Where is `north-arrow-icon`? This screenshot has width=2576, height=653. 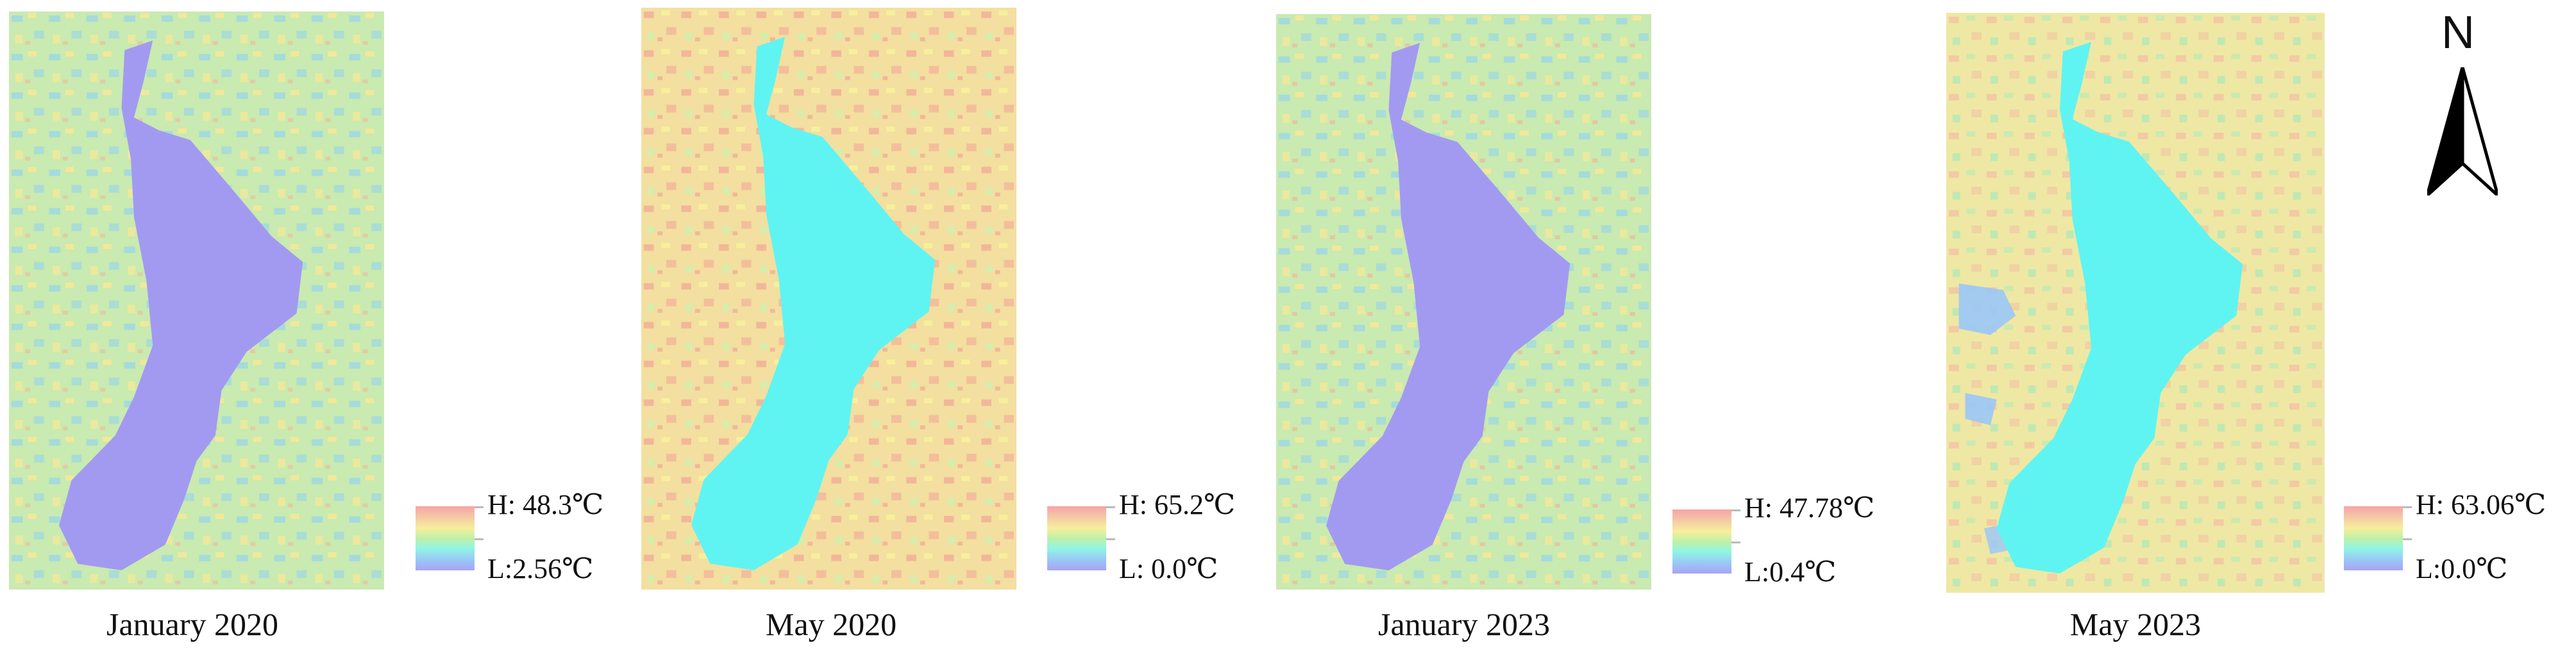 north-arrow-icon is located at coordinates (2462, 131).